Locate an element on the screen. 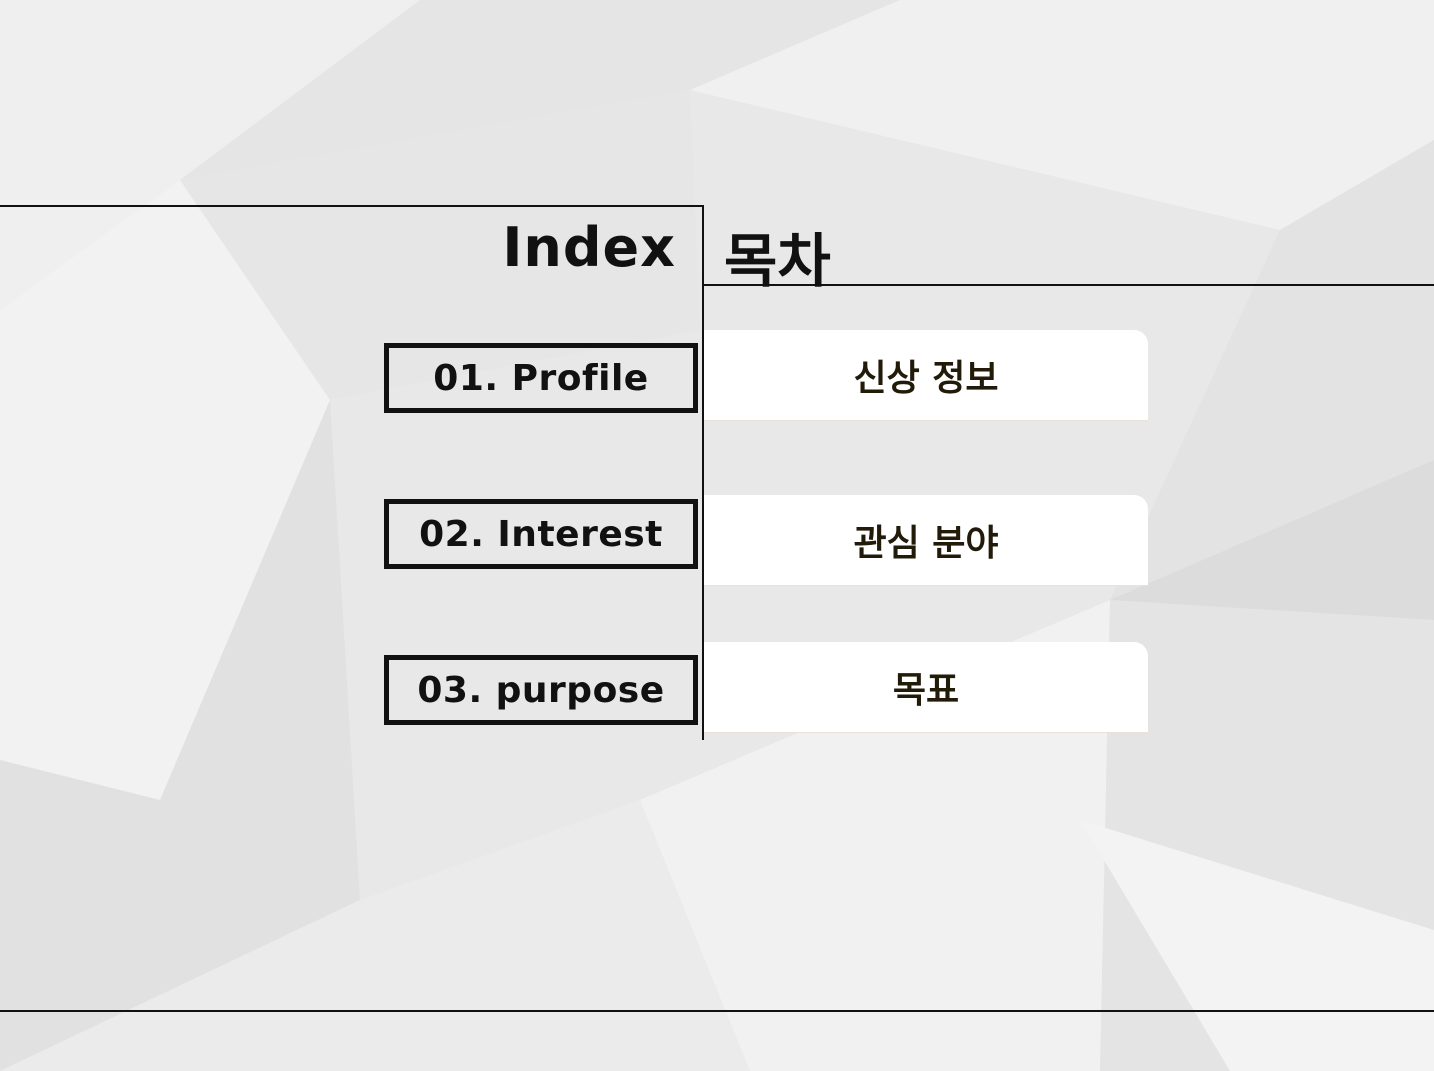  vertical-divider is located at coordinates (703, 472).